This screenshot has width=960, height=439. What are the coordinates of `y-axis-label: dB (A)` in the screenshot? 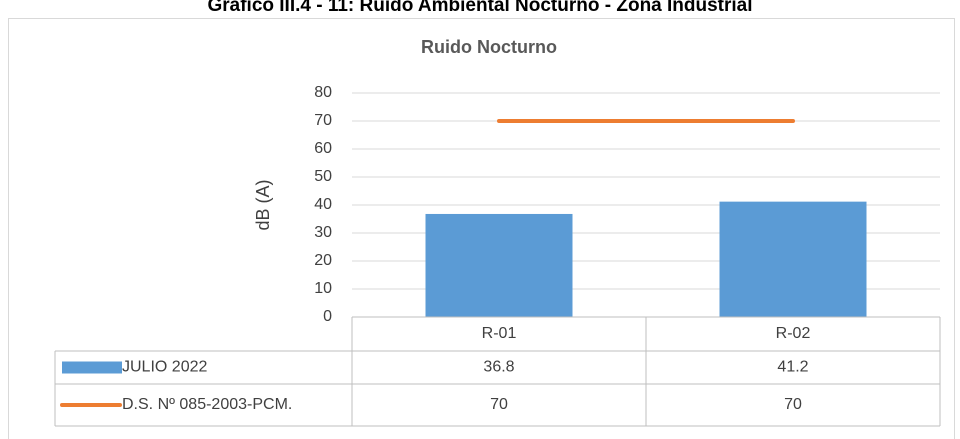 It's located at (263, 204).